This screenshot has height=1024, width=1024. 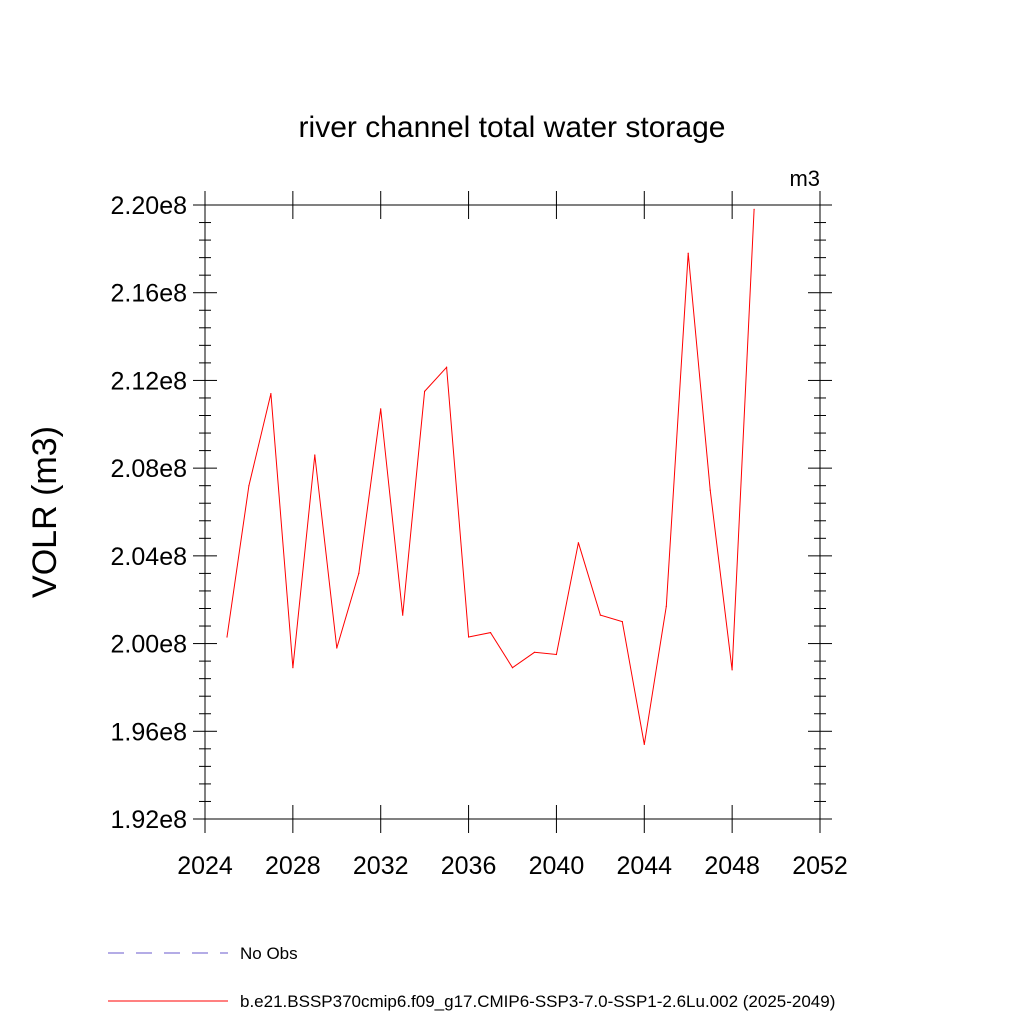 What do you see at coordinates (149, 645) in the screenshot?
I see `y-tick-label: 2.00e8` at bounding box center [149, 645].